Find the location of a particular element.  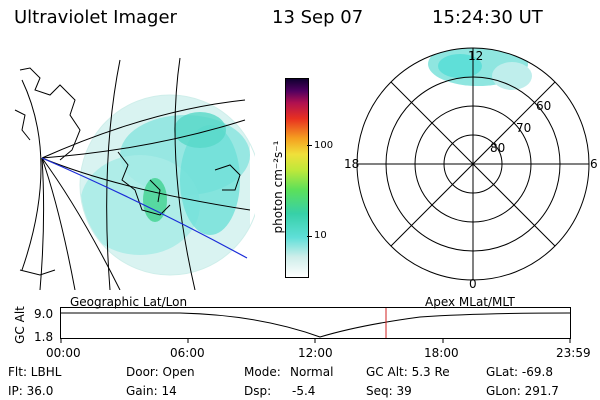

orbit-track is located at coordinates (144, 208).